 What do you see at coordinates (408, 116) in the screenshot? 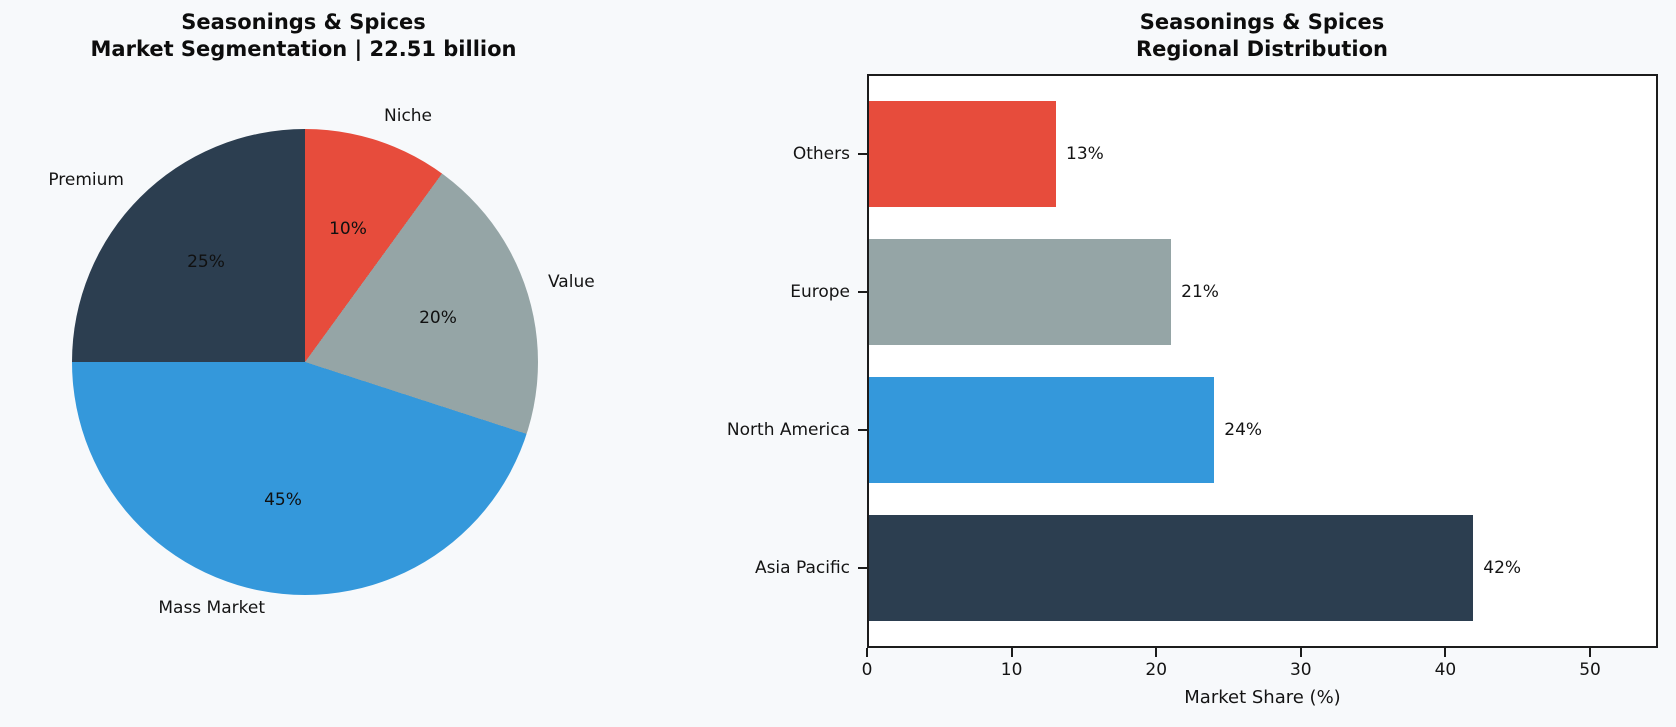
I see `pie-slice-label-niche: Niche` at bounding box center [408, 116].